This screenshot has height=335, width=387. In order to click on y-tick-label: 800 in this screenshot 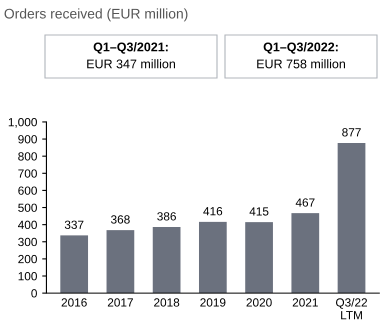, I will do `click(27, 156)`.